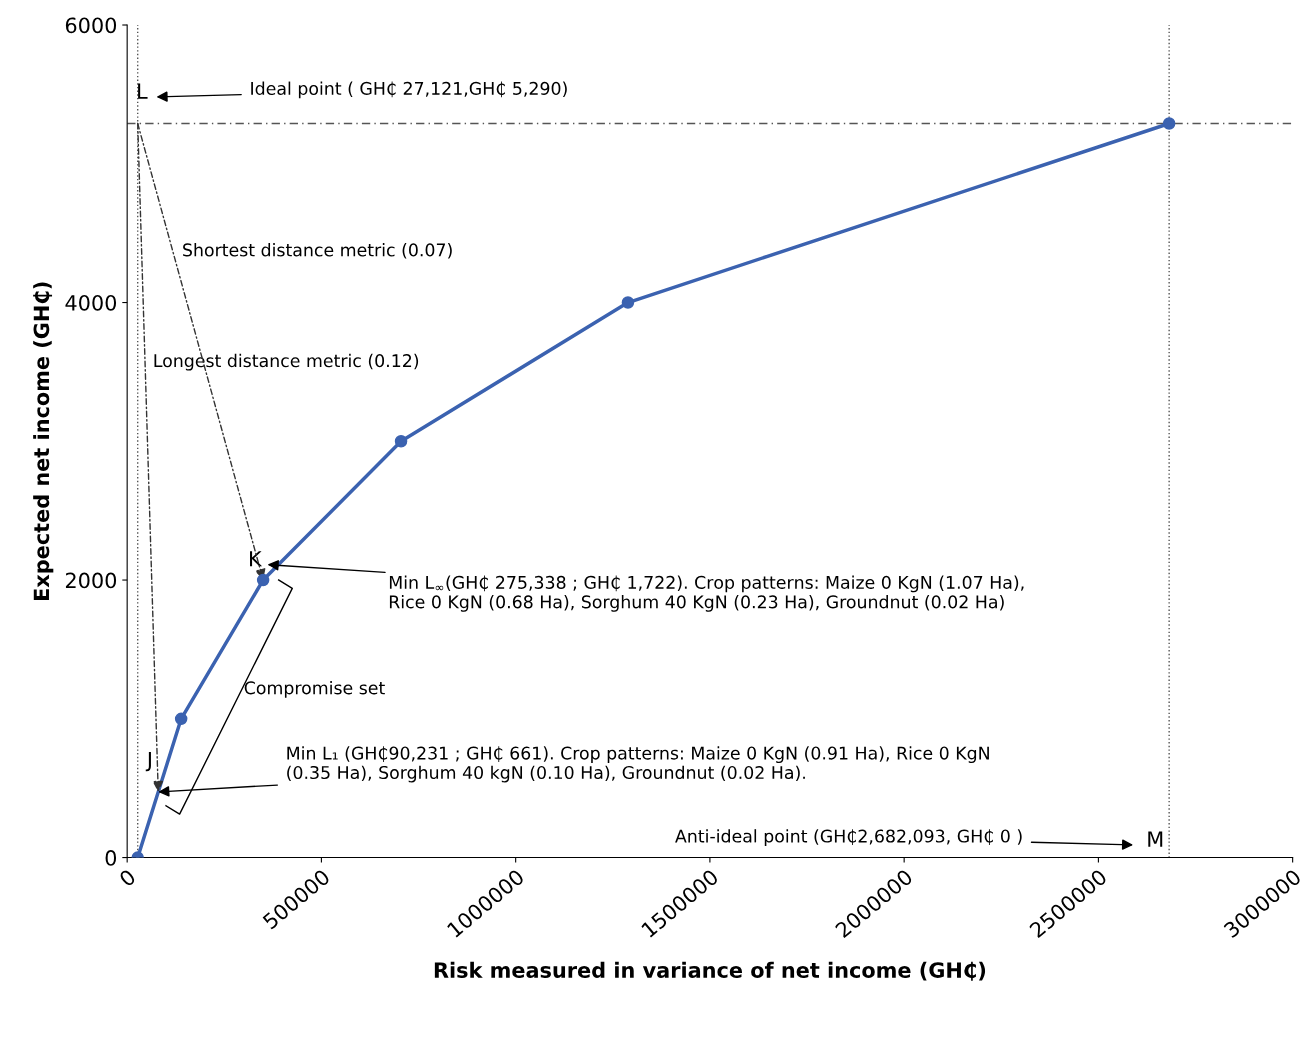 The height and width of the screenshot is (1042, 1311). Describe the element at coordinates (638, 764) in the screenshot. I see `annotation: Min L₁ (GH₵90,231 ; GH₵ 661). Crop patterns: Maize 0 KgN (0.91 Ha), Rice 0 KgN (0.35 Ha), Sorghum 40 kgN (0.10 Ha), Groundnut (0.02 Ha).` at that location.